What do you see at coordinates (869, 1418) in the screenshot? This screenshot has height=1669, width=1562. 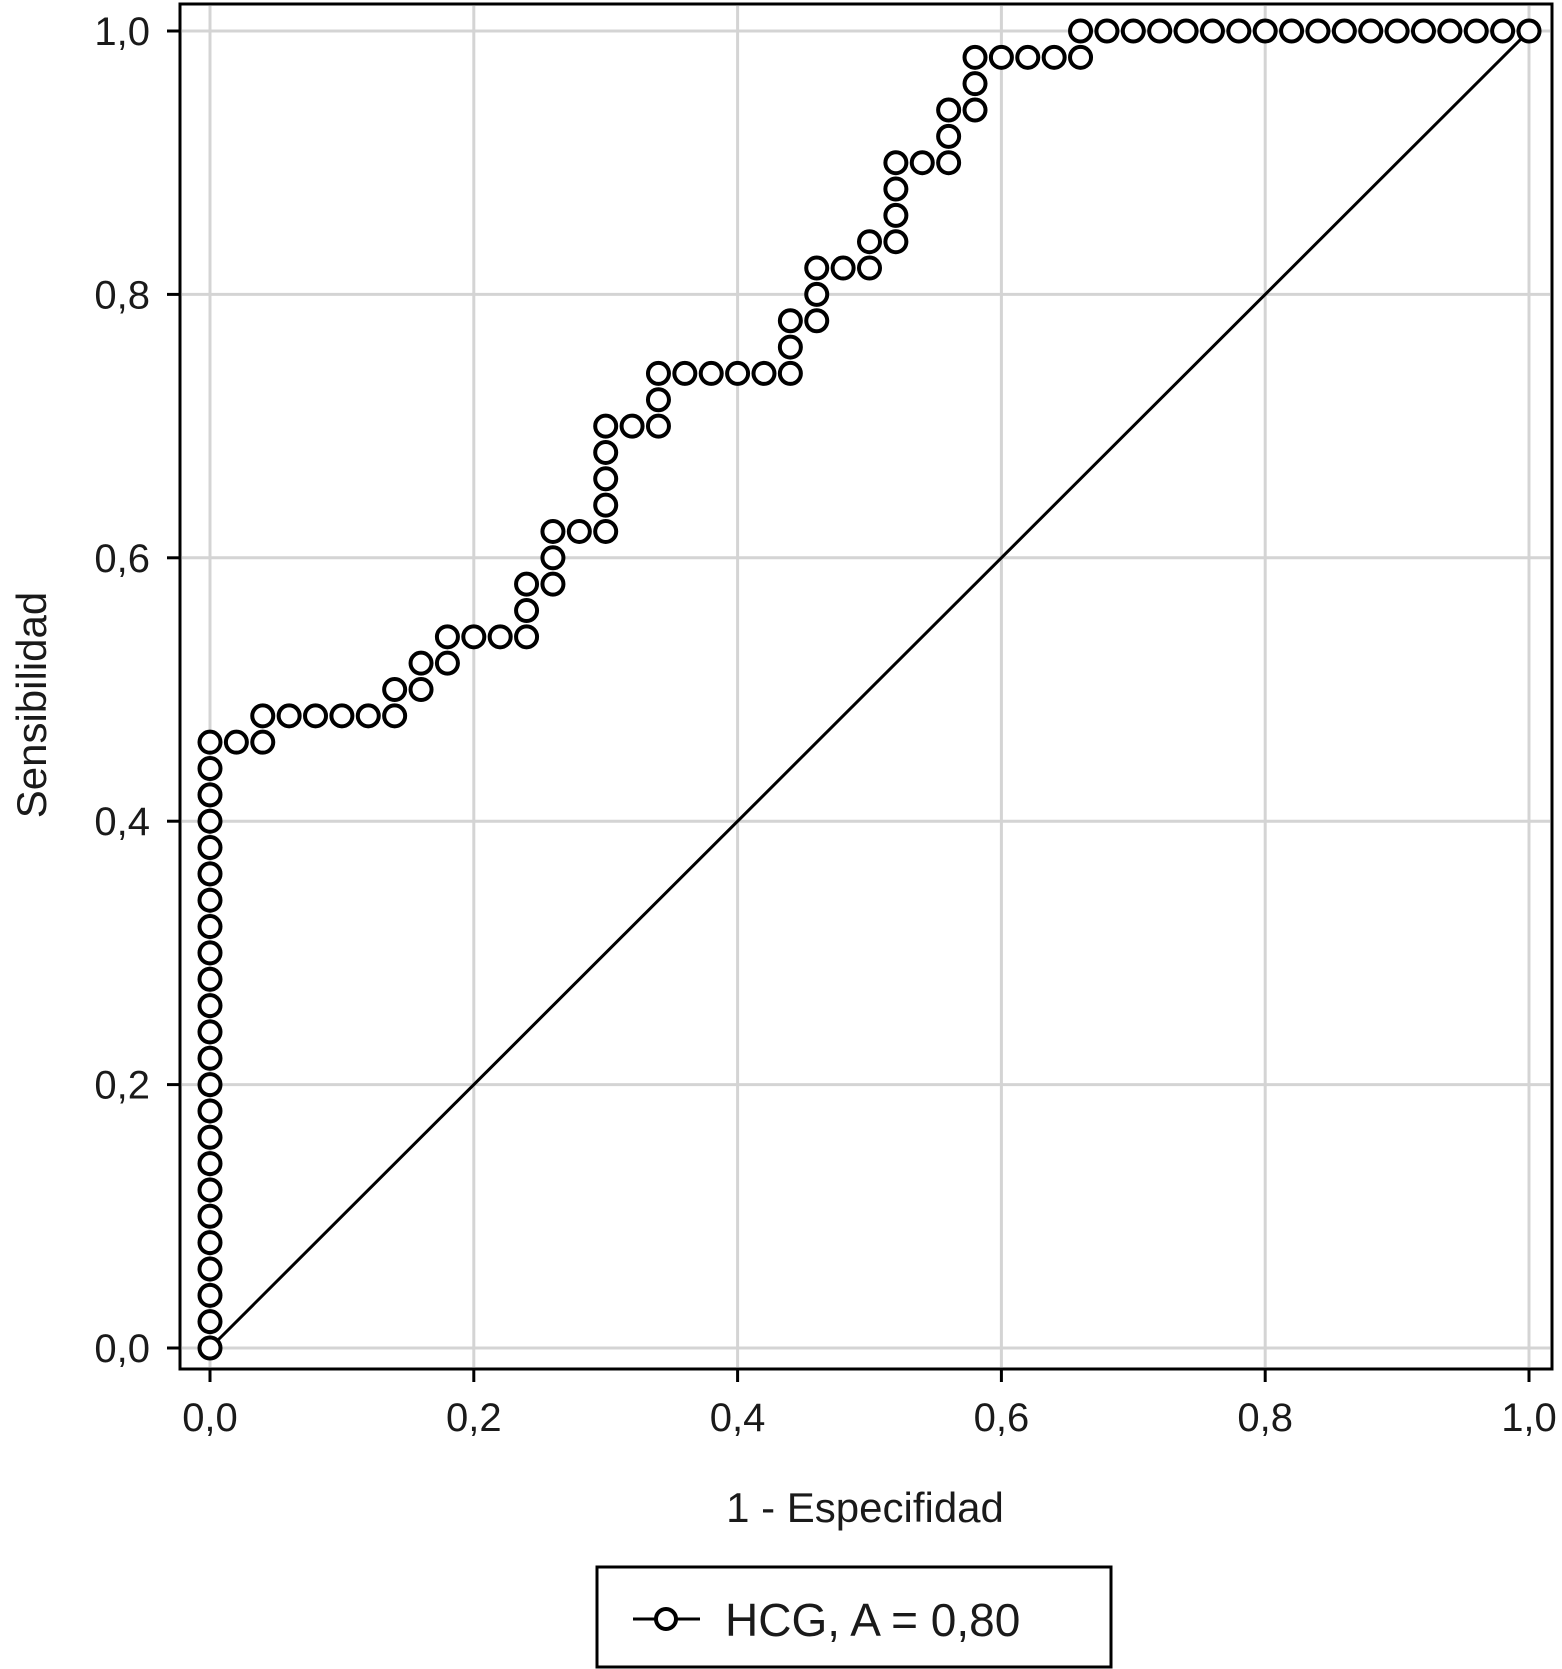 I see `x-tick-labels: 0,0 0,2 0,4 0,6 0,8 1,0` at bounding box center [869, 1418].